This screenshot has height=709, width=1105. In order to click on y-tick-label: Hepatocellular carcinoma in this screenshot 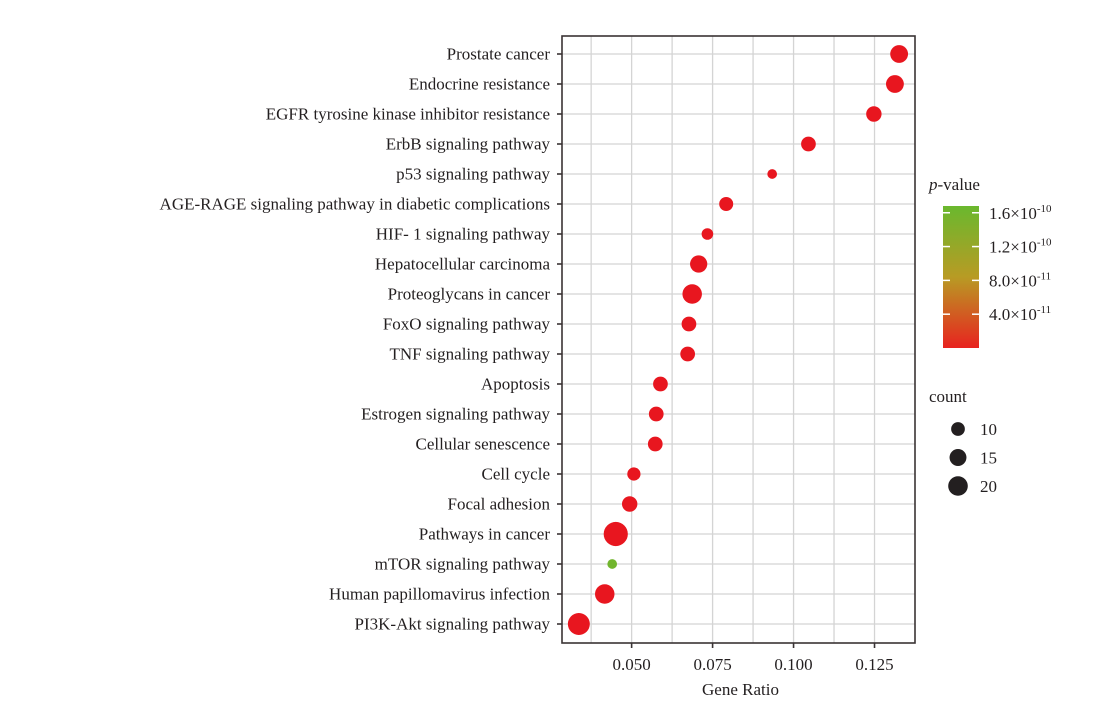, I will do `click(463, 264)`.